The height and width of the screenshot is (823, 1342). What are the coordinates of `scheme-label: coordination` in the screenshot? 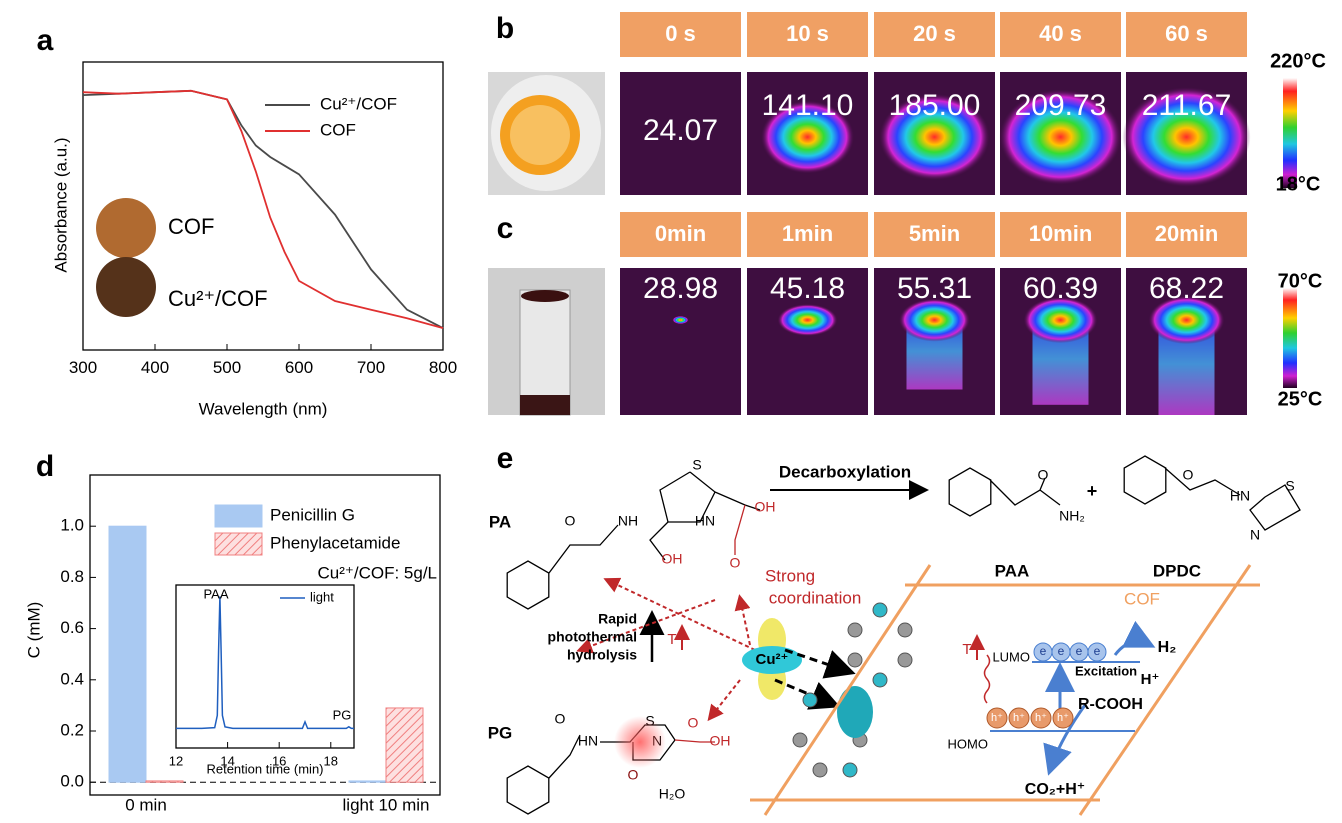 It's located at (815, 597).